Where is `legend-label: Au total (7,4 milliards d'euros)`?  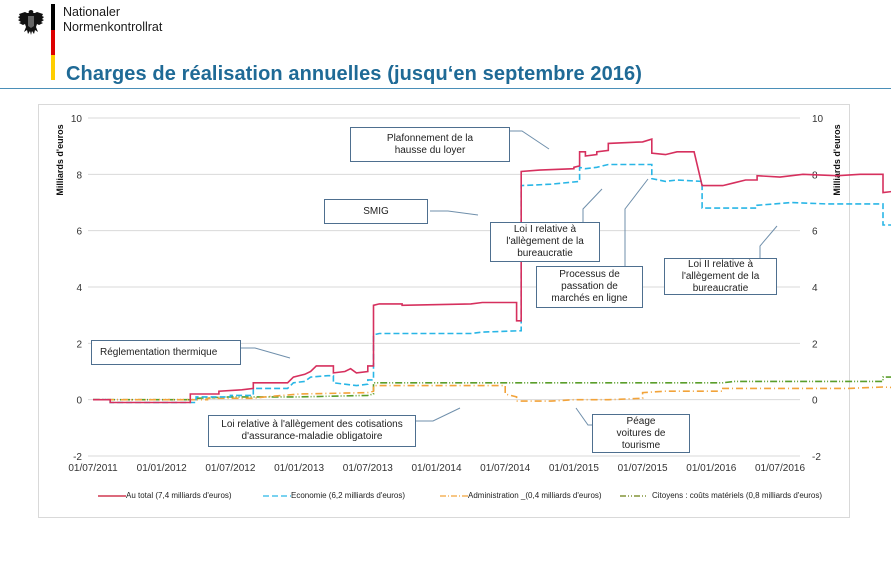
legend-label: Au total (7,4 milliards d'euros) is located at coordinates (179, 495).